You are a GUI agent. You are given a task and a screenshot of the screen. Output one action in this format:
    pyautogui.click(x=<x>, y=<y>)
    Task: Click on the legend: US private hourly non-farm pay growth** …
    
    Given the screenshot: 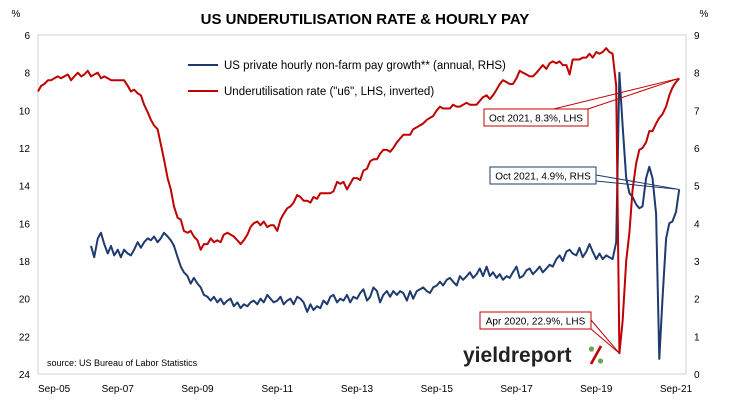 What is the action you would take?
    pyautogui.click(x=347, y=79)
    